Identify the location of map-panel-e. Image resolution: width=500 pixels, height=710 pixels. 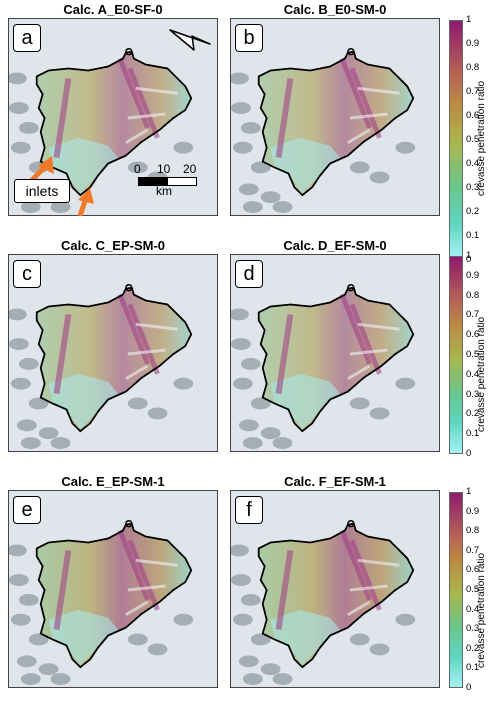
(113, 589).